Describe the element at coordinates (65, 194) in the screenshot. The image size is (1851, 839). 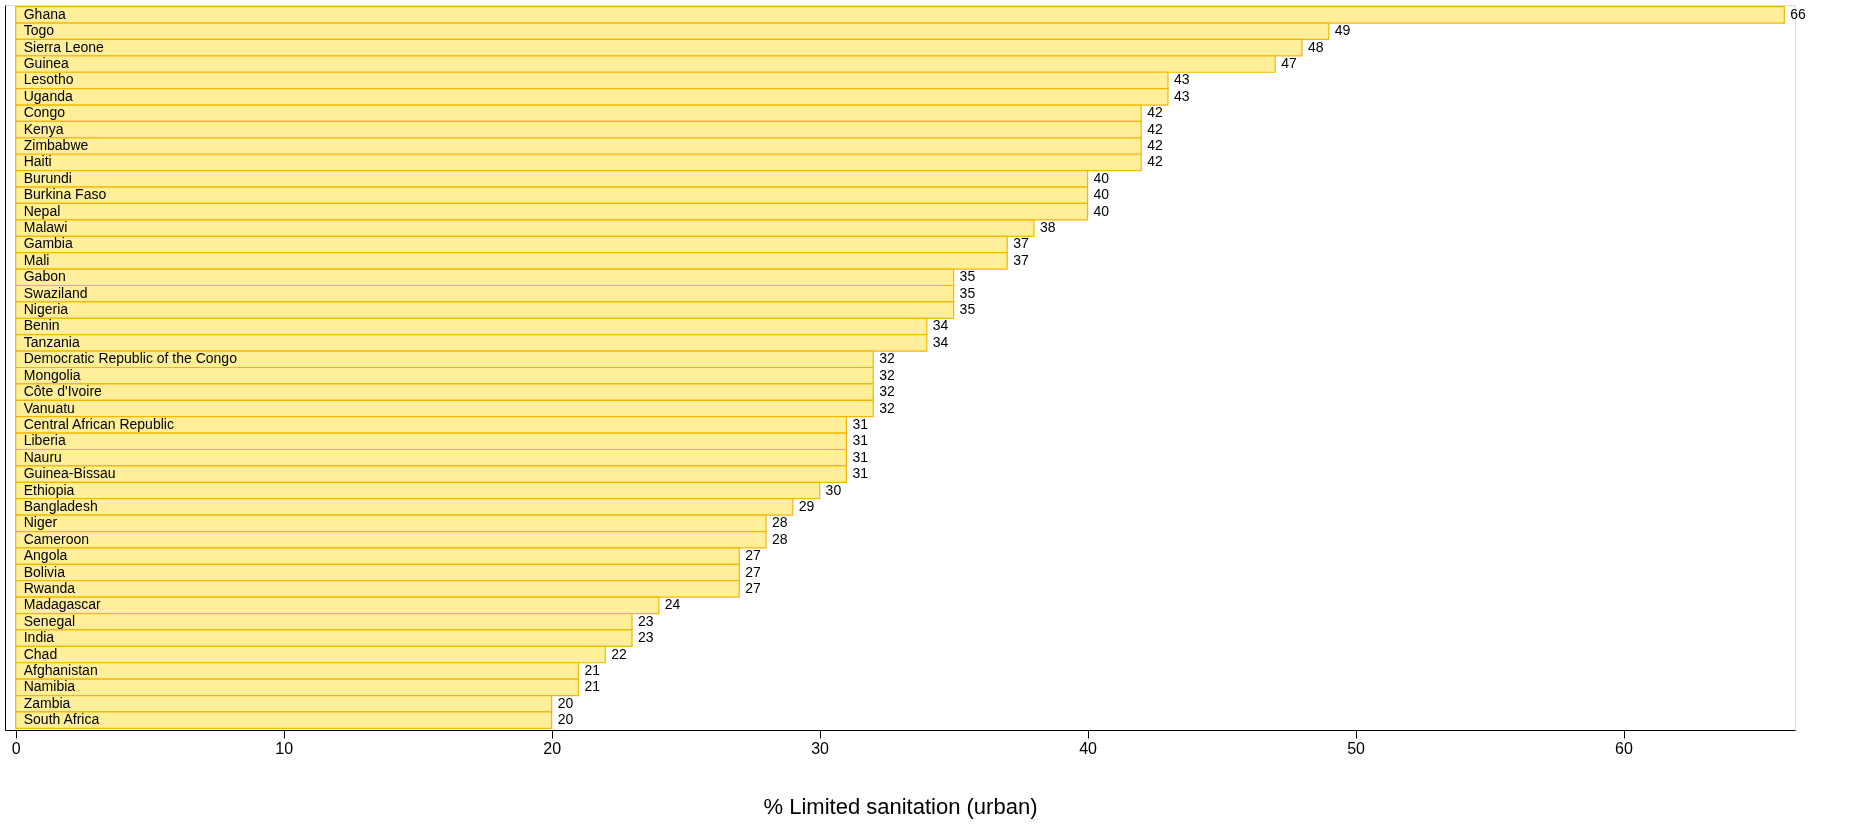
I see `y-tick-label: Burkina Faso` at that location.